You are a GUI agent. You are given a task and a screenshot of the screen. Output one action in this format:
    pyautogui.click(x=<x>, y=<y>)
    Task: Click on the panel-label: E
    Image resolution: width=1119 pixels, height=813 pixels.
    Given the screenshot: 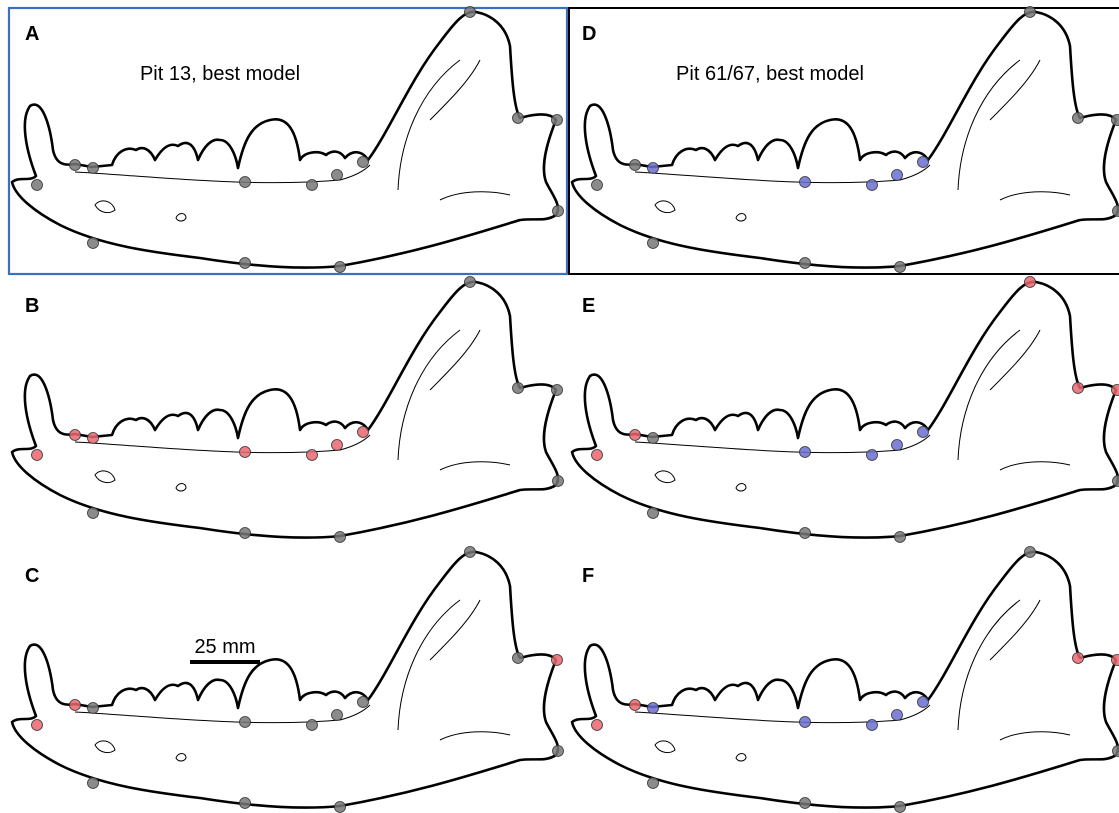 What is the action you would take?
    pyautogui.click(x=588, y=306)
    